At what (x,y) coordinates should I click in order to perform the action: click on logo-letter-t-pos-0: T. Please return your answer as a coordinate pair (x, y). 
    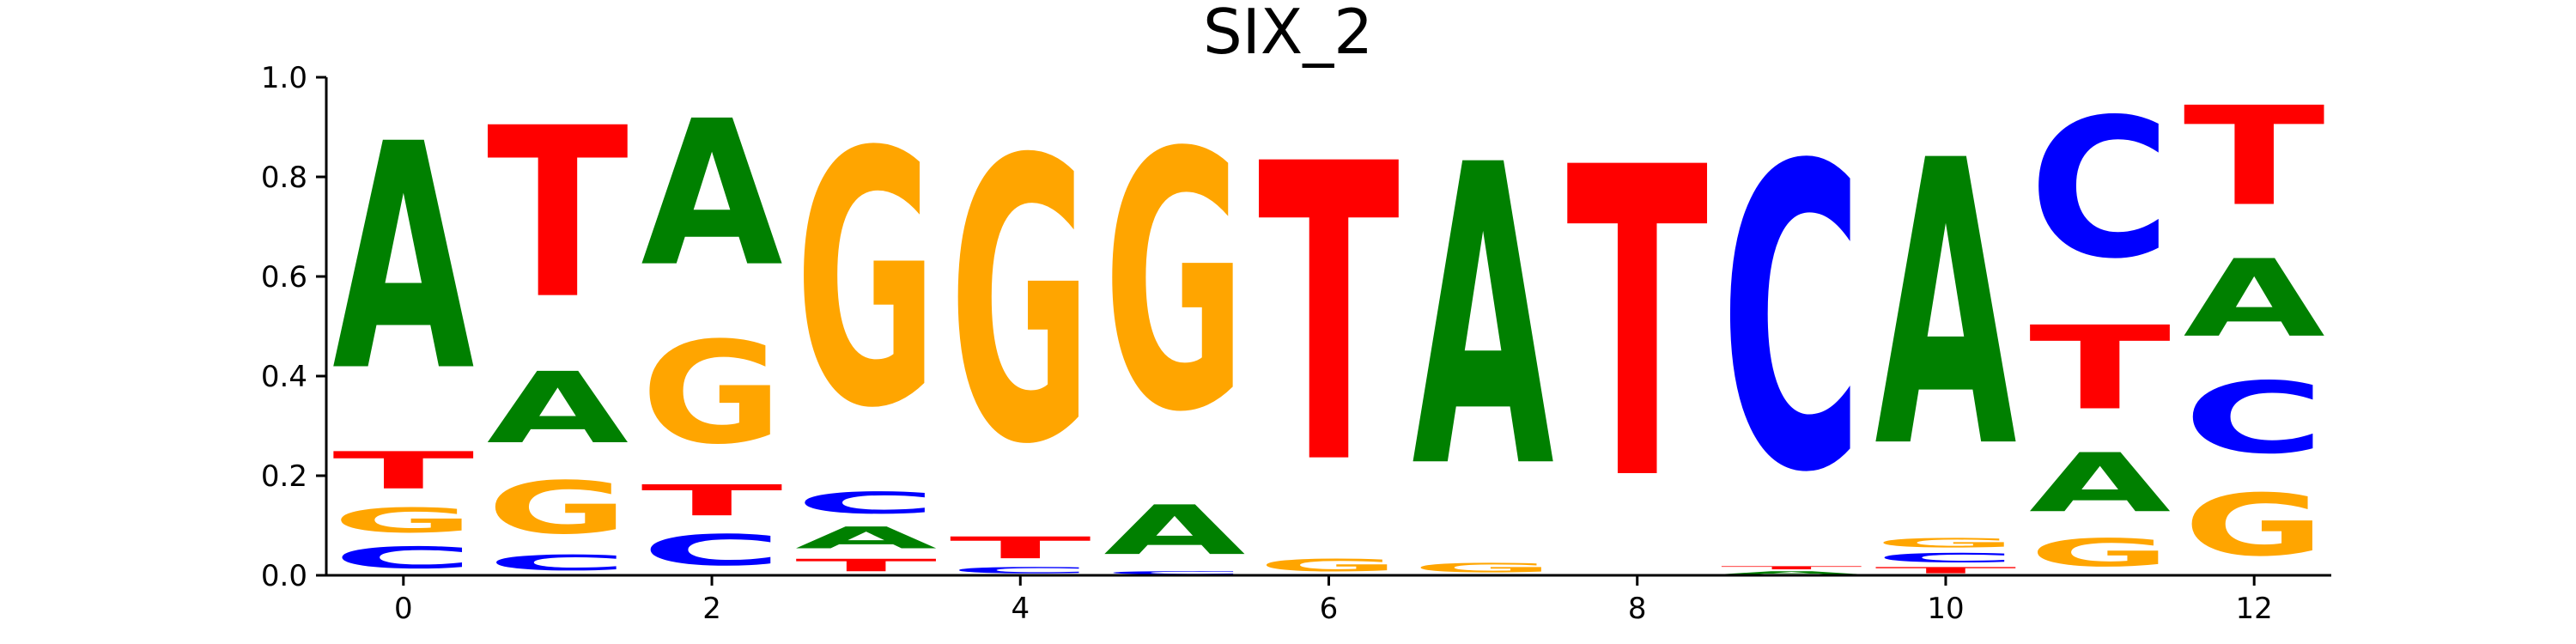
    Looking at the image, I should click on (403, 470).